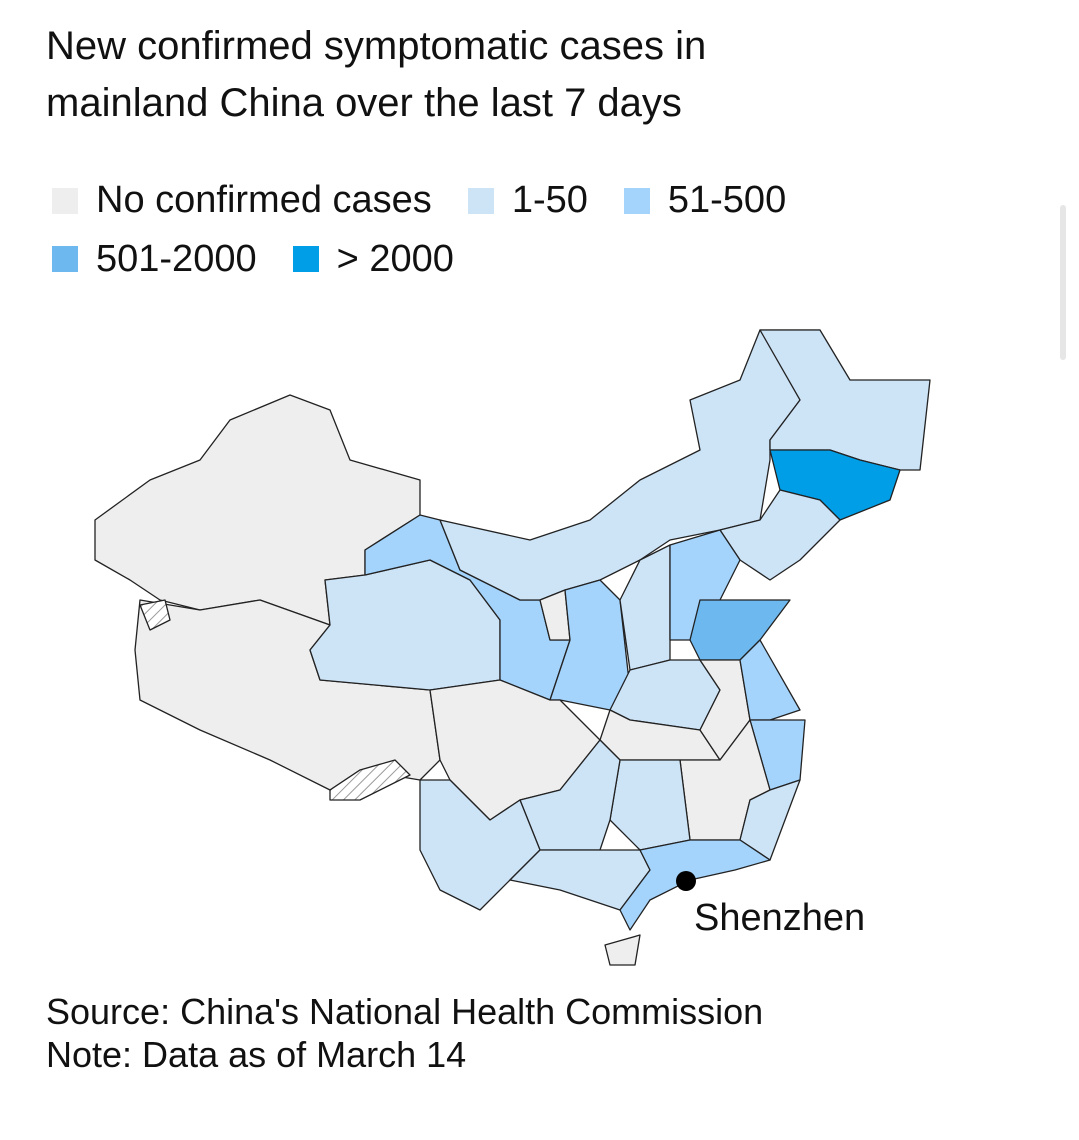 This screenshot has width=1079, height=1140. Describe the element at coordinates (264, 200) in the screenshot. I see `legend-label: No confirmed cases` at that location.